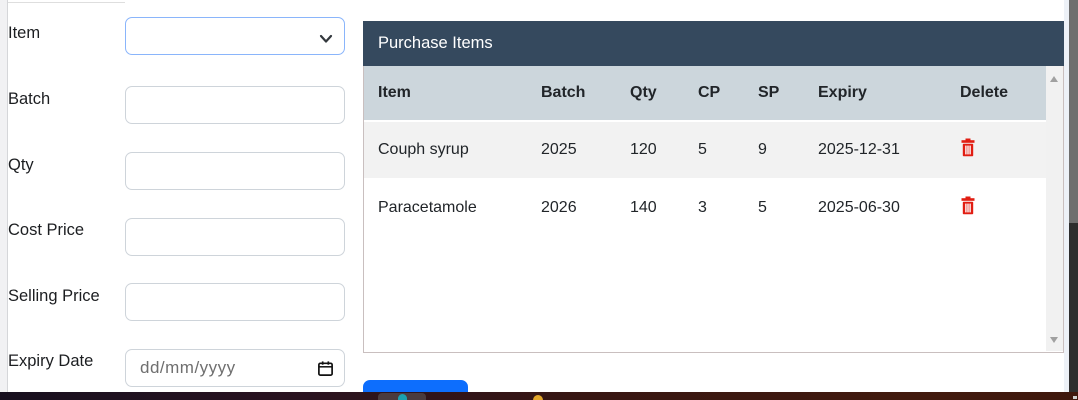  Describe the element at coordinates (788, 94) in the screenshot. I see `column-header-sp: SP` at that location.